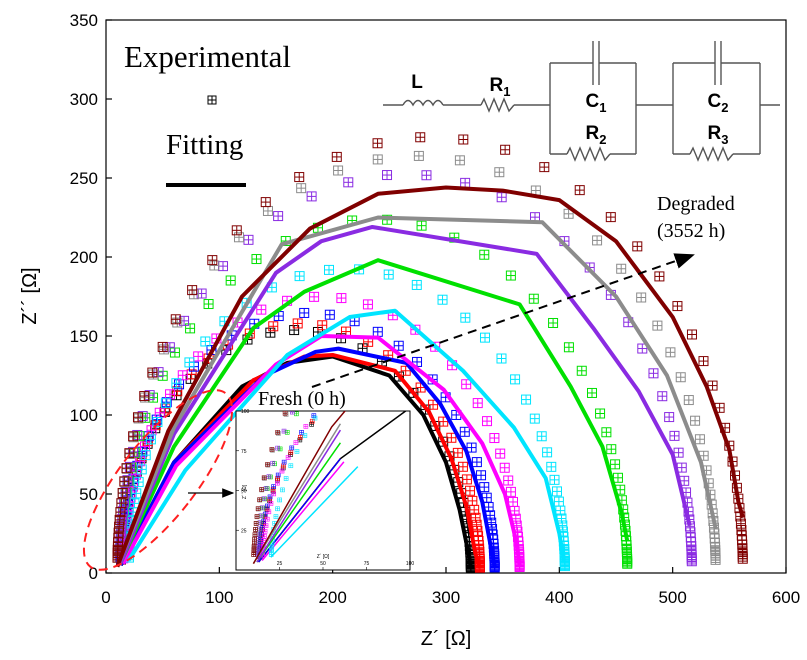 The image size is (807, 660). I want to click on x-tick-label: 100, so click(219, 597).